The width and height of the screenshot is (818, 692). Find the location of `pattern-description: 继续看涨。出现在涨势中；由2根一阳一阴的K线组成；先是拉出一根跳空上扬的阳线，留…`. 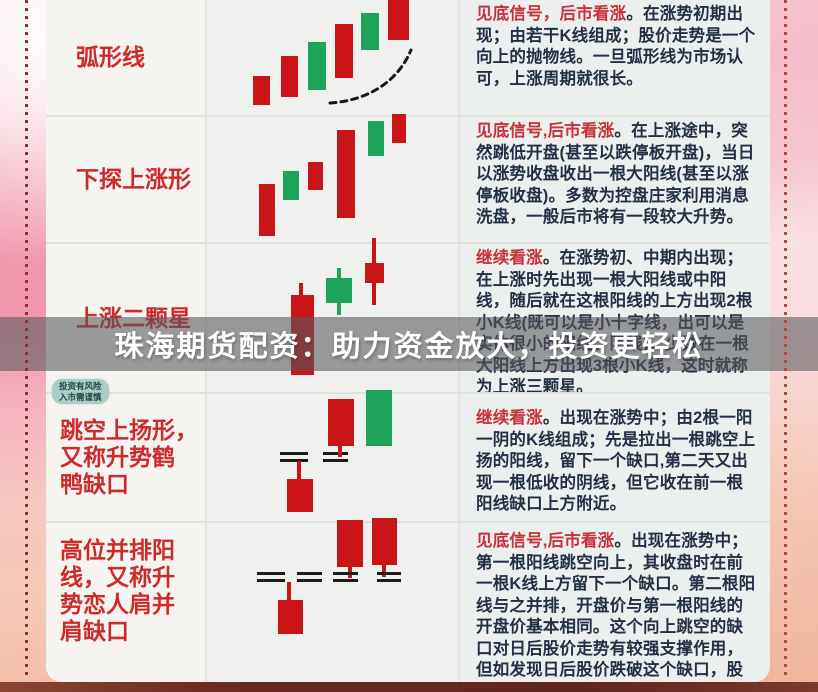

pattern-description: 继续看涨。出现在涨势中；由2根一阳一阴的K线组成；先是拉出一根跳空上扬的阳线，留… is located at coordinates (615, 457).